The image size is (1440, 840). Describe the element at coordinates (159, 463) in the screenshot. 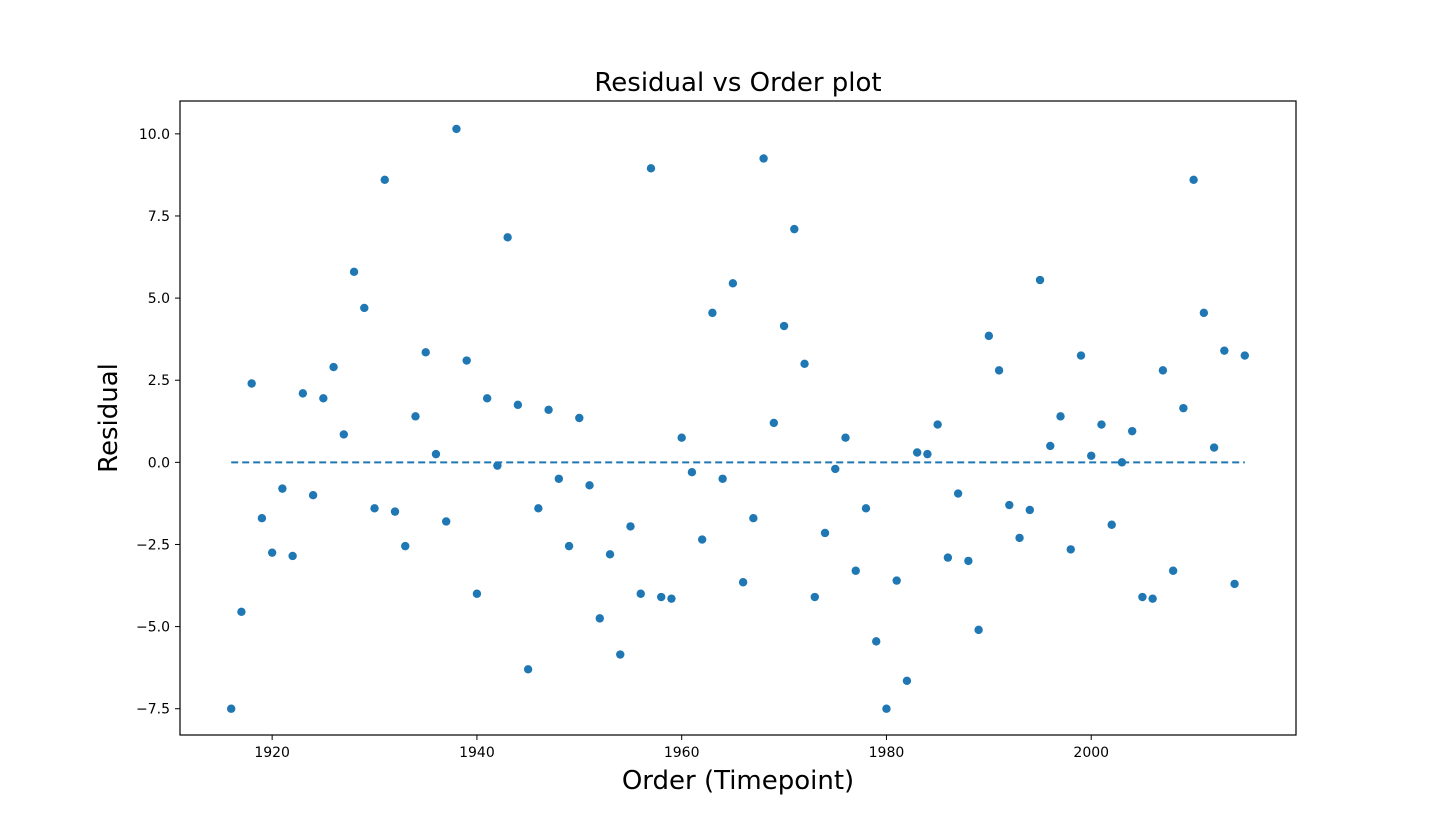

I see `y-tick-label: 0.0` at that location.